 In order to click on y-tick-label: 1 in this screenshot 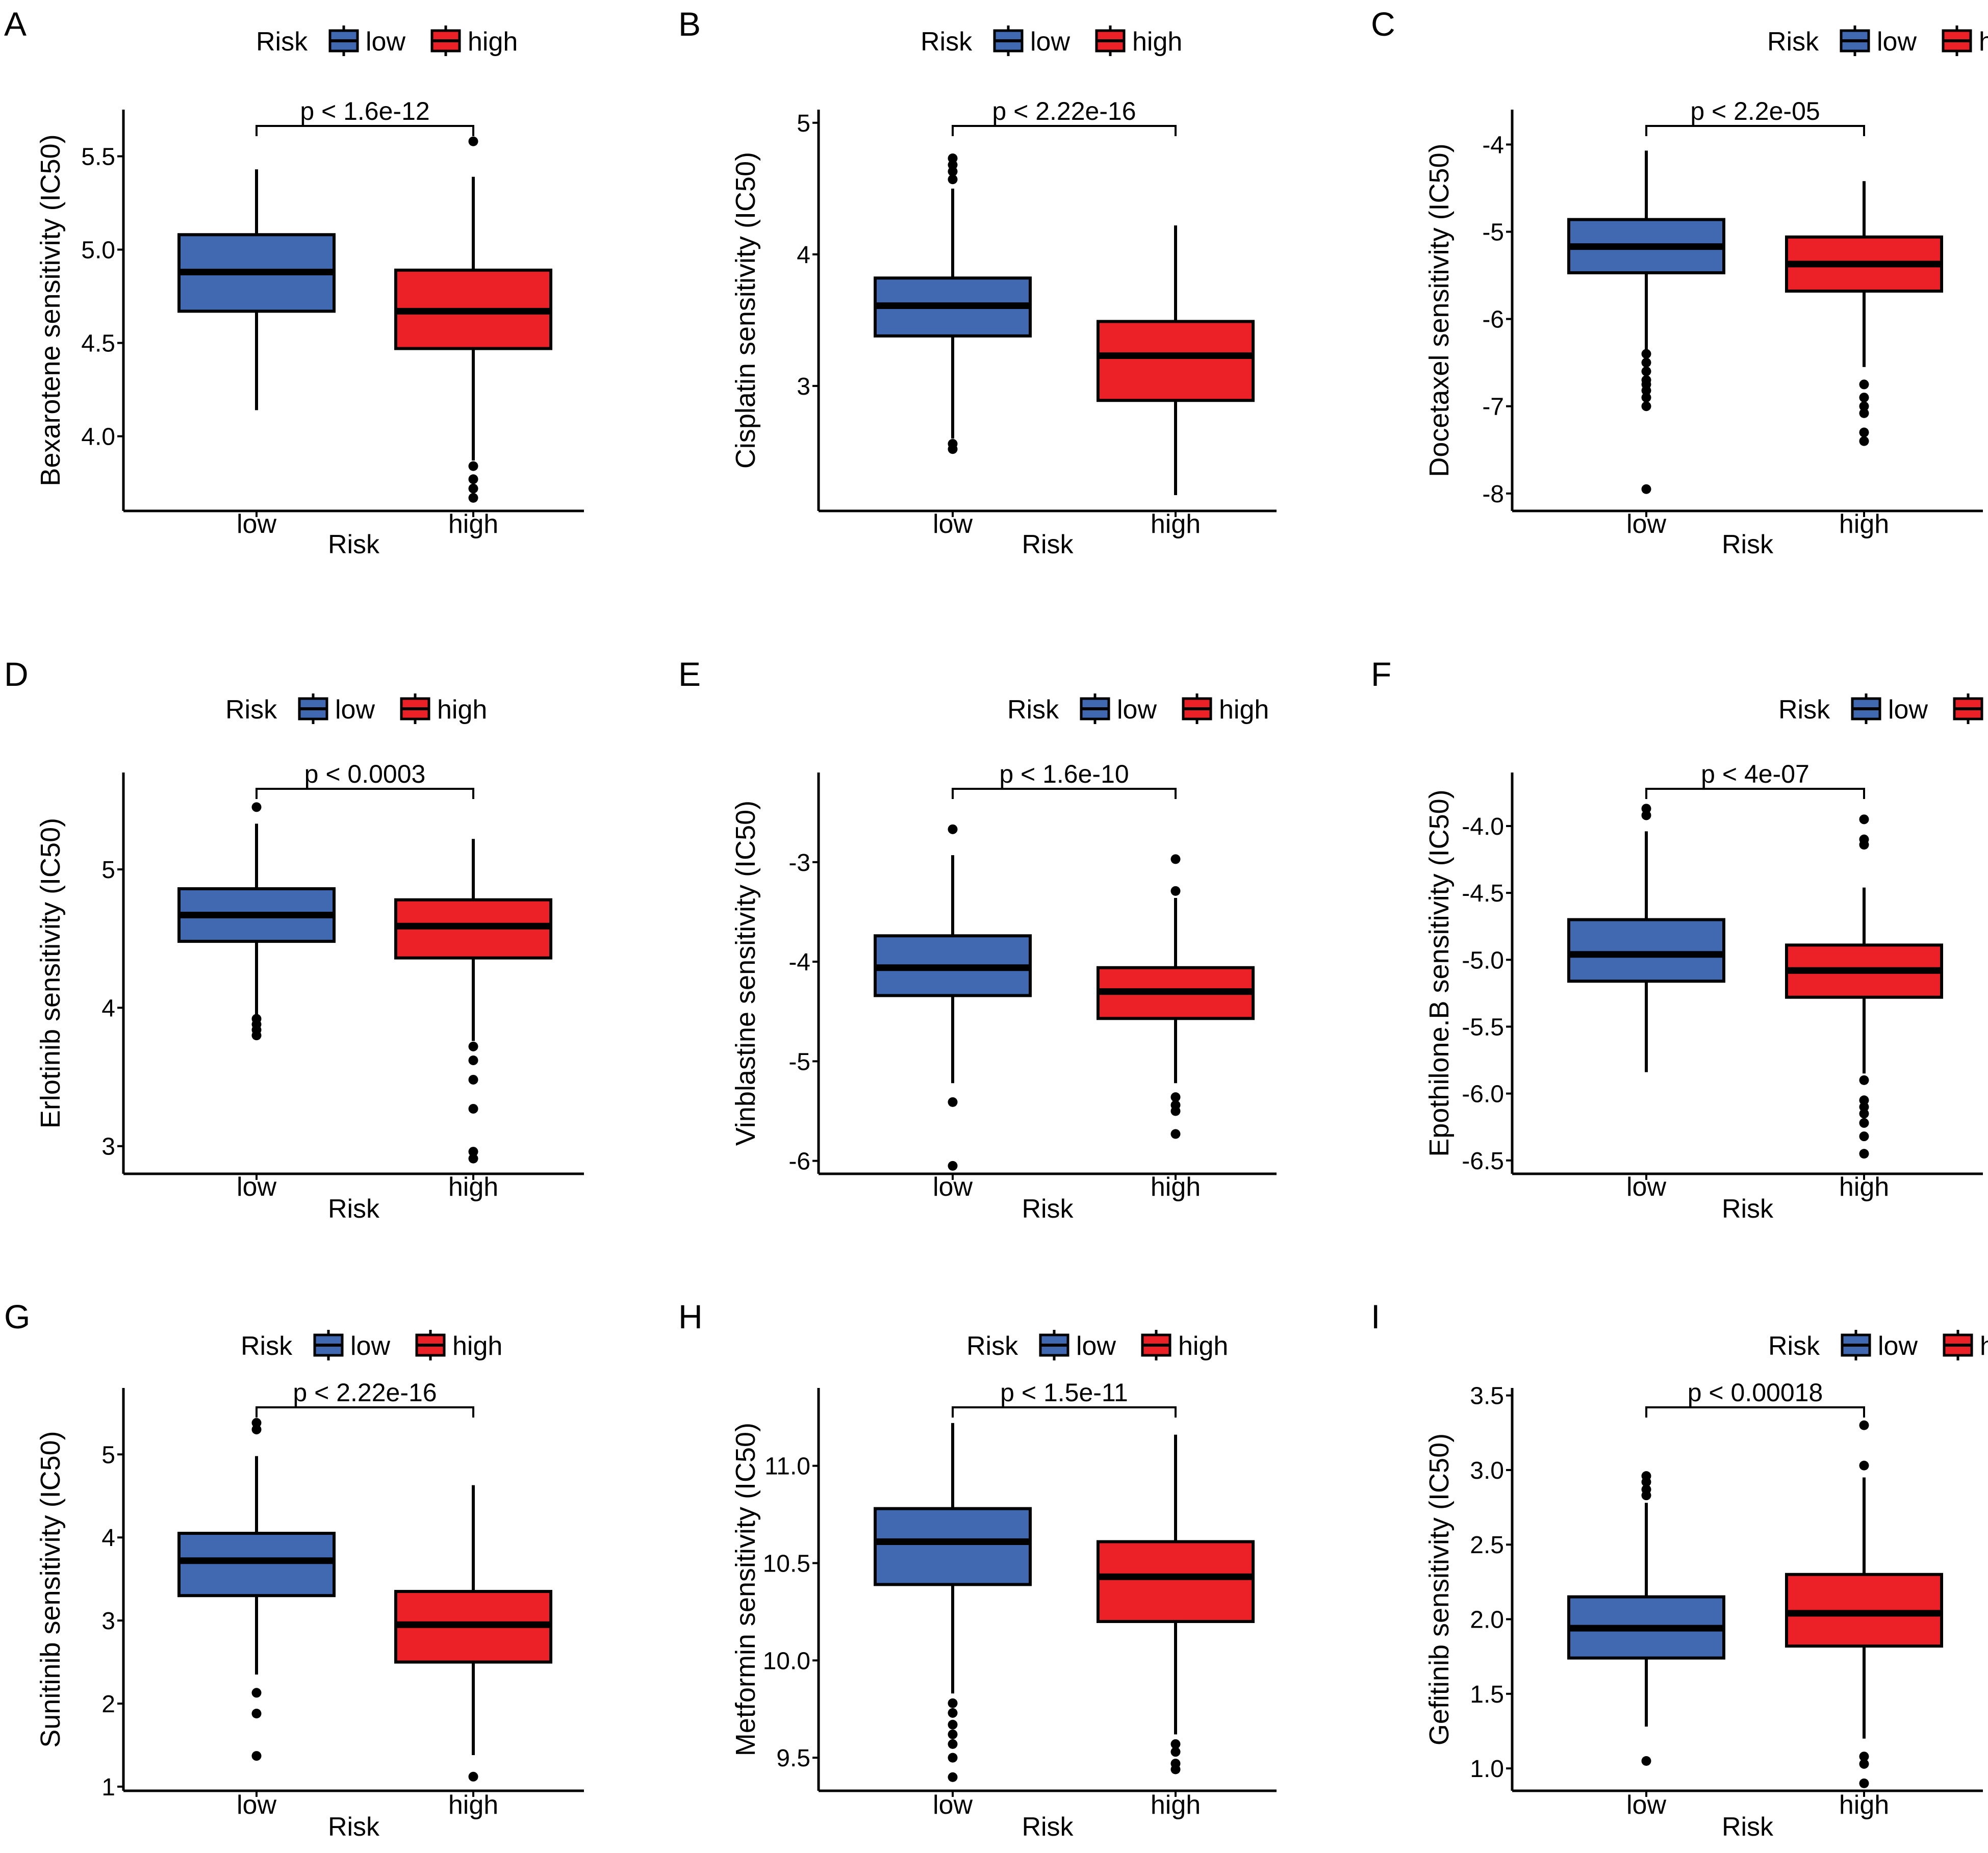, I will do `click(108, 1787)`.